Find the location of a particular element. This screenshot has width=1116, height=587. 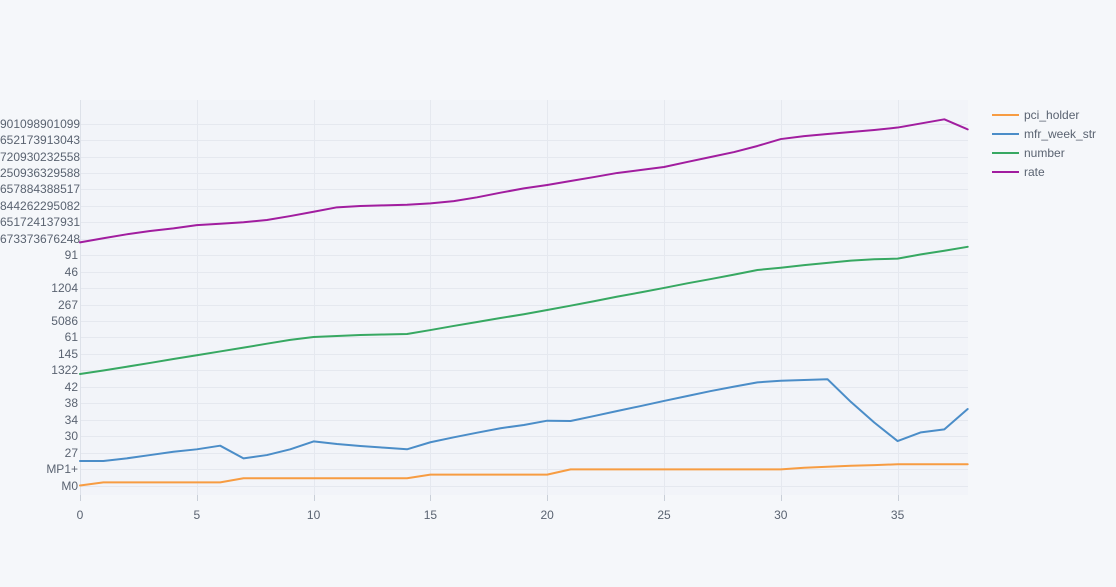

y-tick-label: 30 is located at coordinates (71, 436).